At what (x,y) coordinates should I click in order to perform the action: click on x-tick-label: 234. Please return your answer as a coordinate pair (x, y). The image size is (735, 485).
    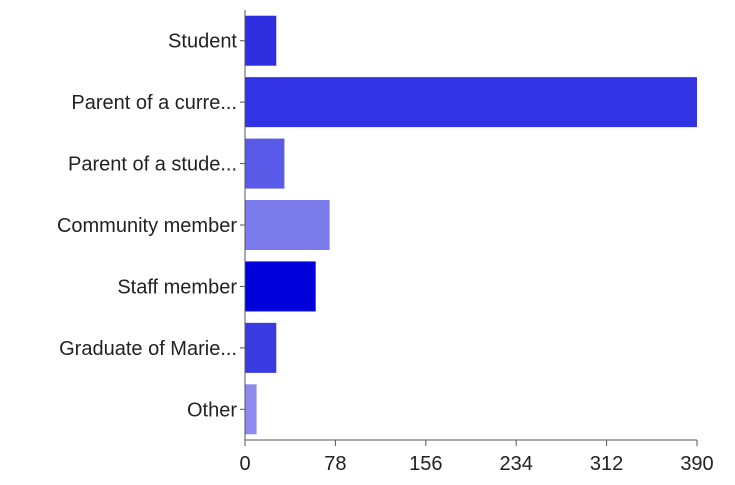
    Looking at the image, I should click on (516, 464).